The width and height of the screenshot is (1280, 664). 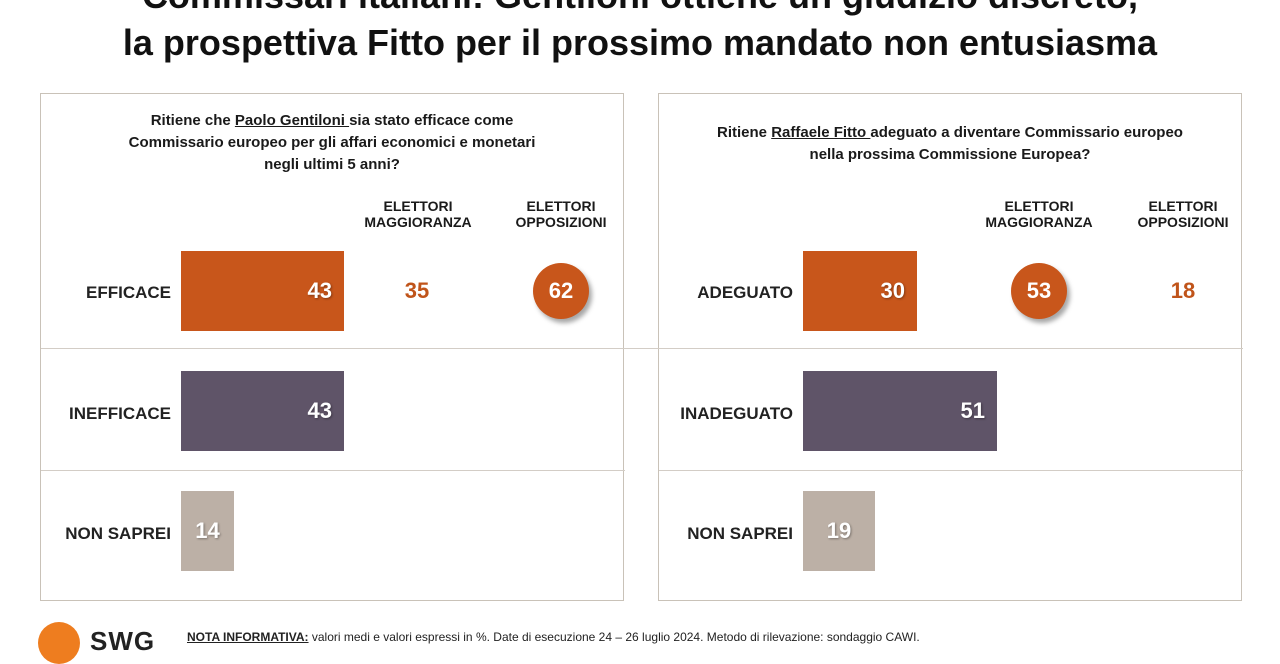 I want to click on bar-value-label: 14, so click(x=207, y=530).